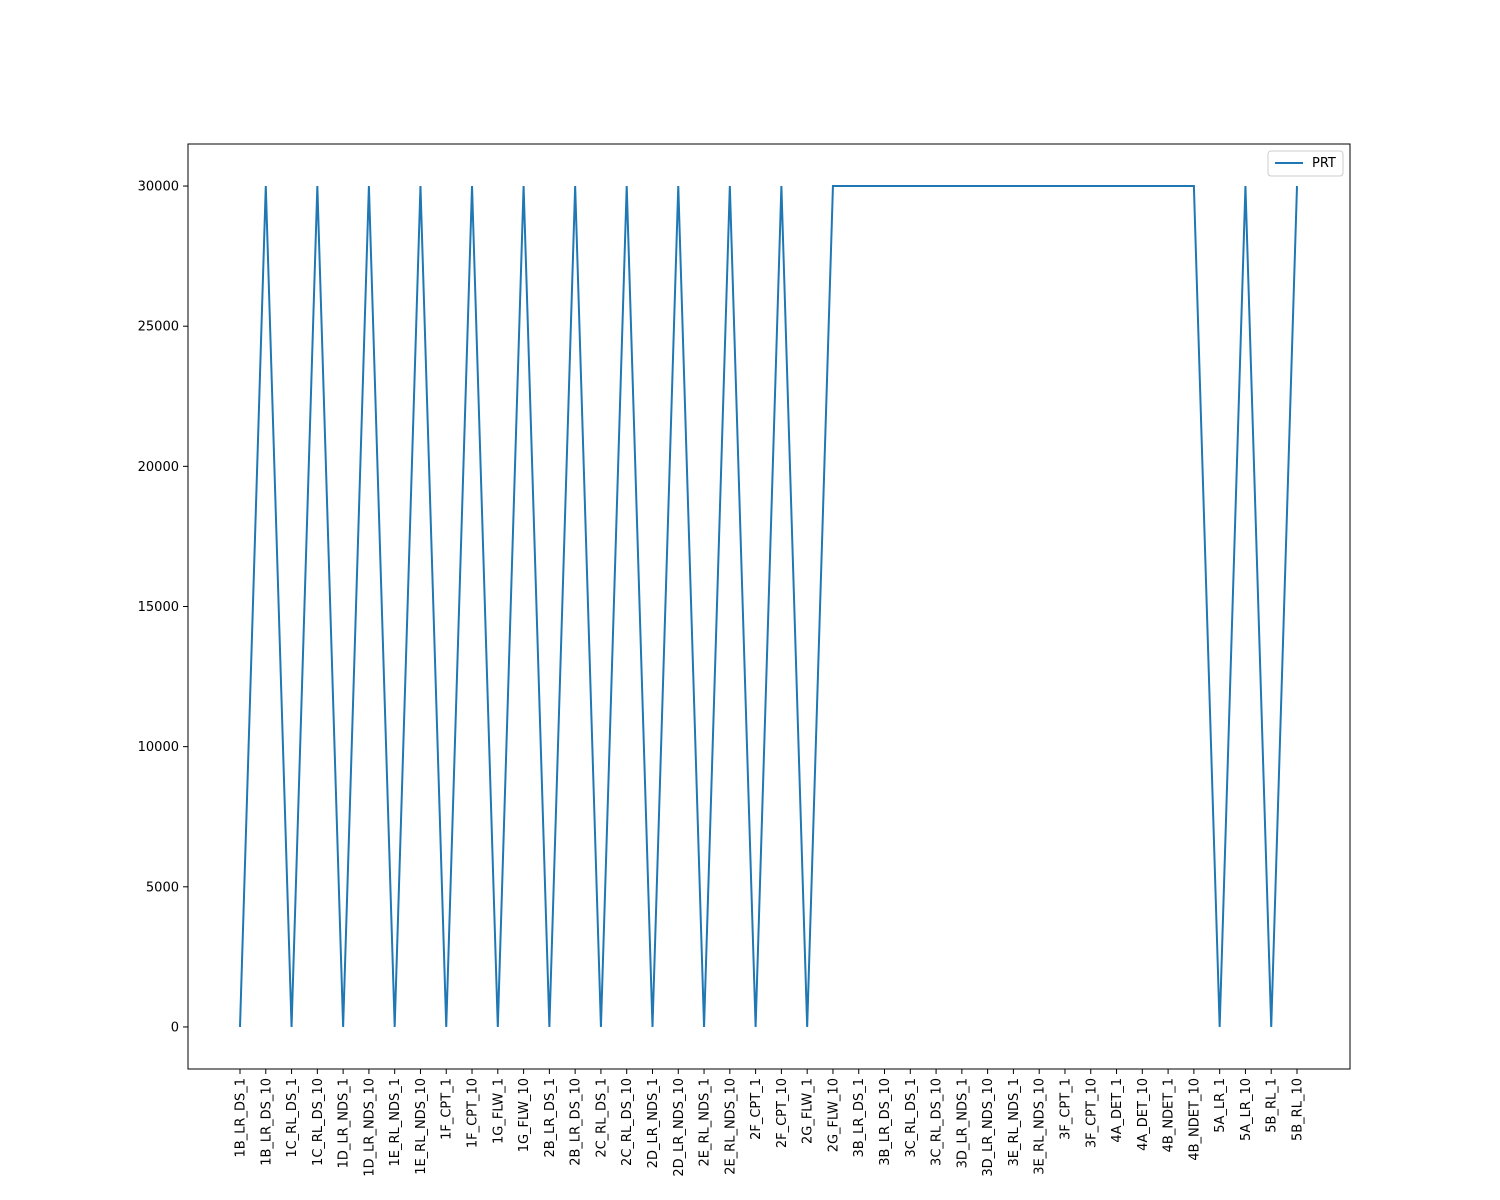 This screenshot has height=1200, width=1500. Describe the element at coordinates (498, 1111) in the screenshot. I see `x-tick-label: 1G_FLW_1` at that location.